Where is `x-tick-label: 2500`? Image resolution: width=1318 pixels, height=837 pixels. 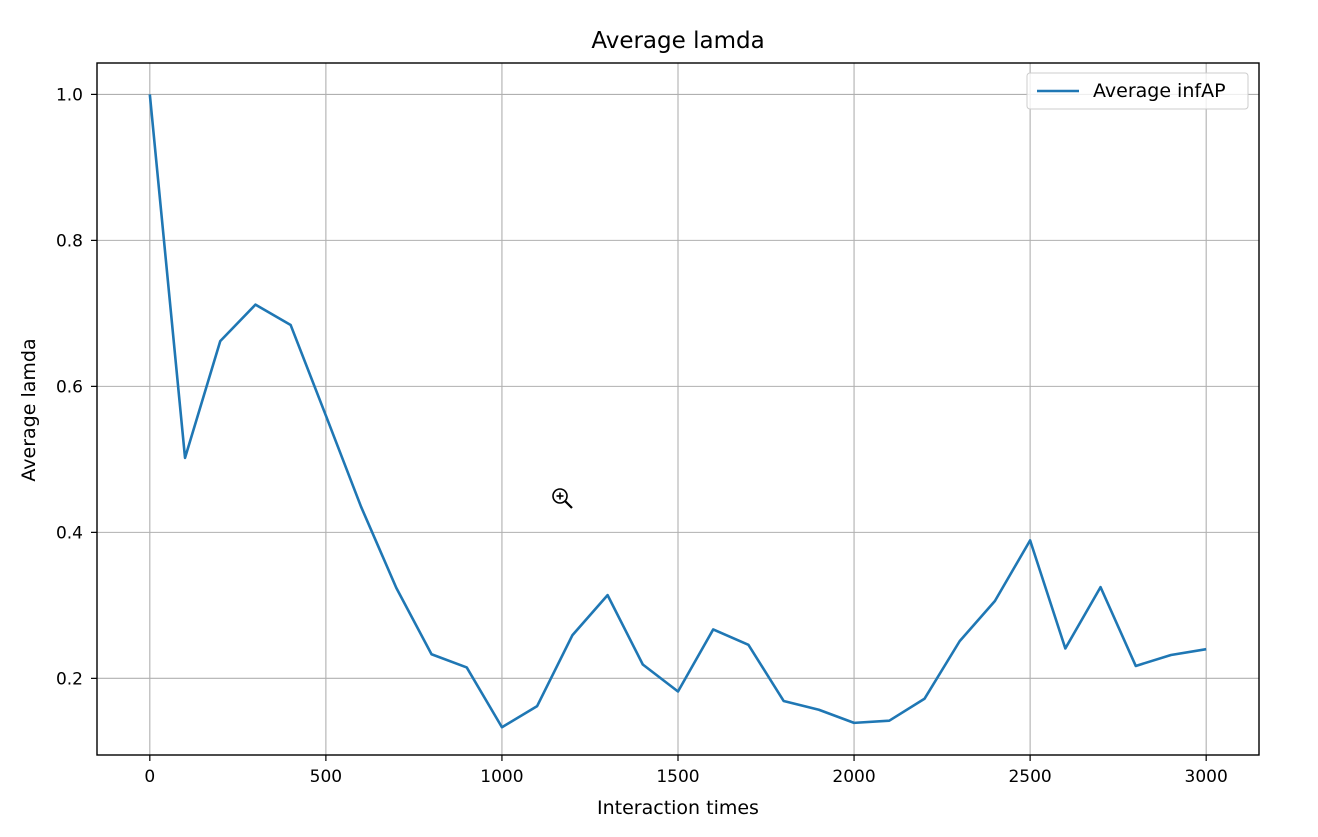
x-tick-label: 2500 is located at coordinates (1029, 777).